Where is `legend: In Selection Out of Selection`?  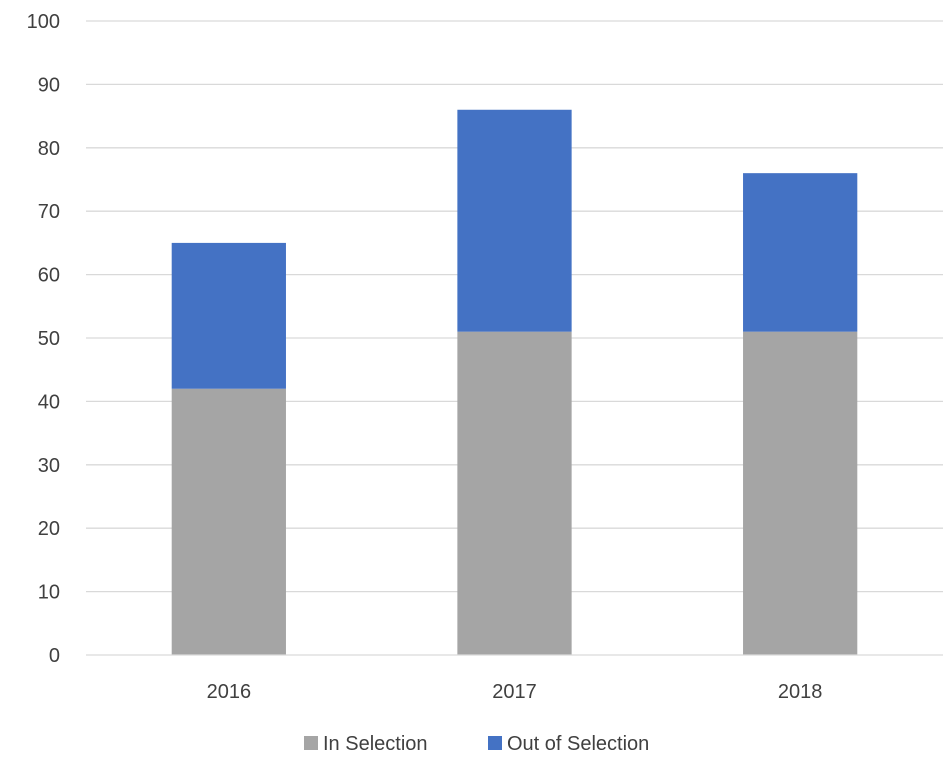
legend: In Selection Out of Selection is located at coordinates (476, 744).